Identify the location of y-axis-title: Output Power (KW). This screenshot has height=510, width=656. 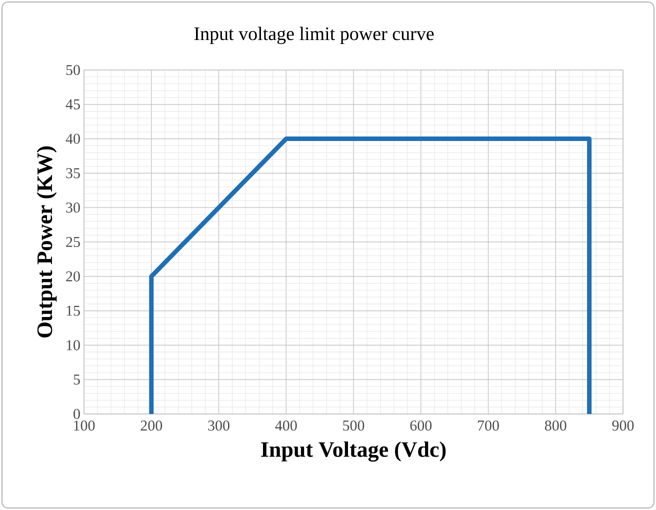
(46, 242).